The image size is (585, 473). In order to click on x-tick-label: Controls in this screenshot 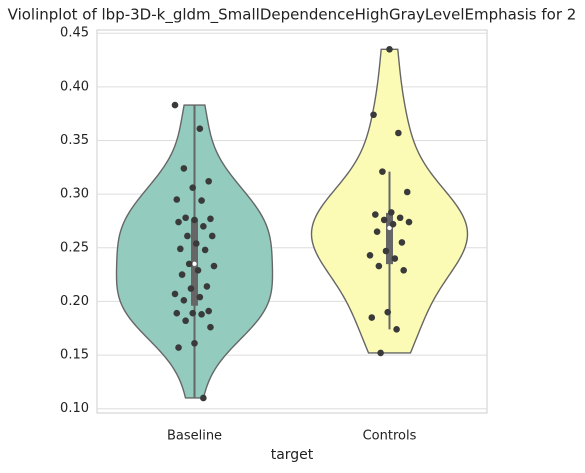, I will do `click(390, 436)`.